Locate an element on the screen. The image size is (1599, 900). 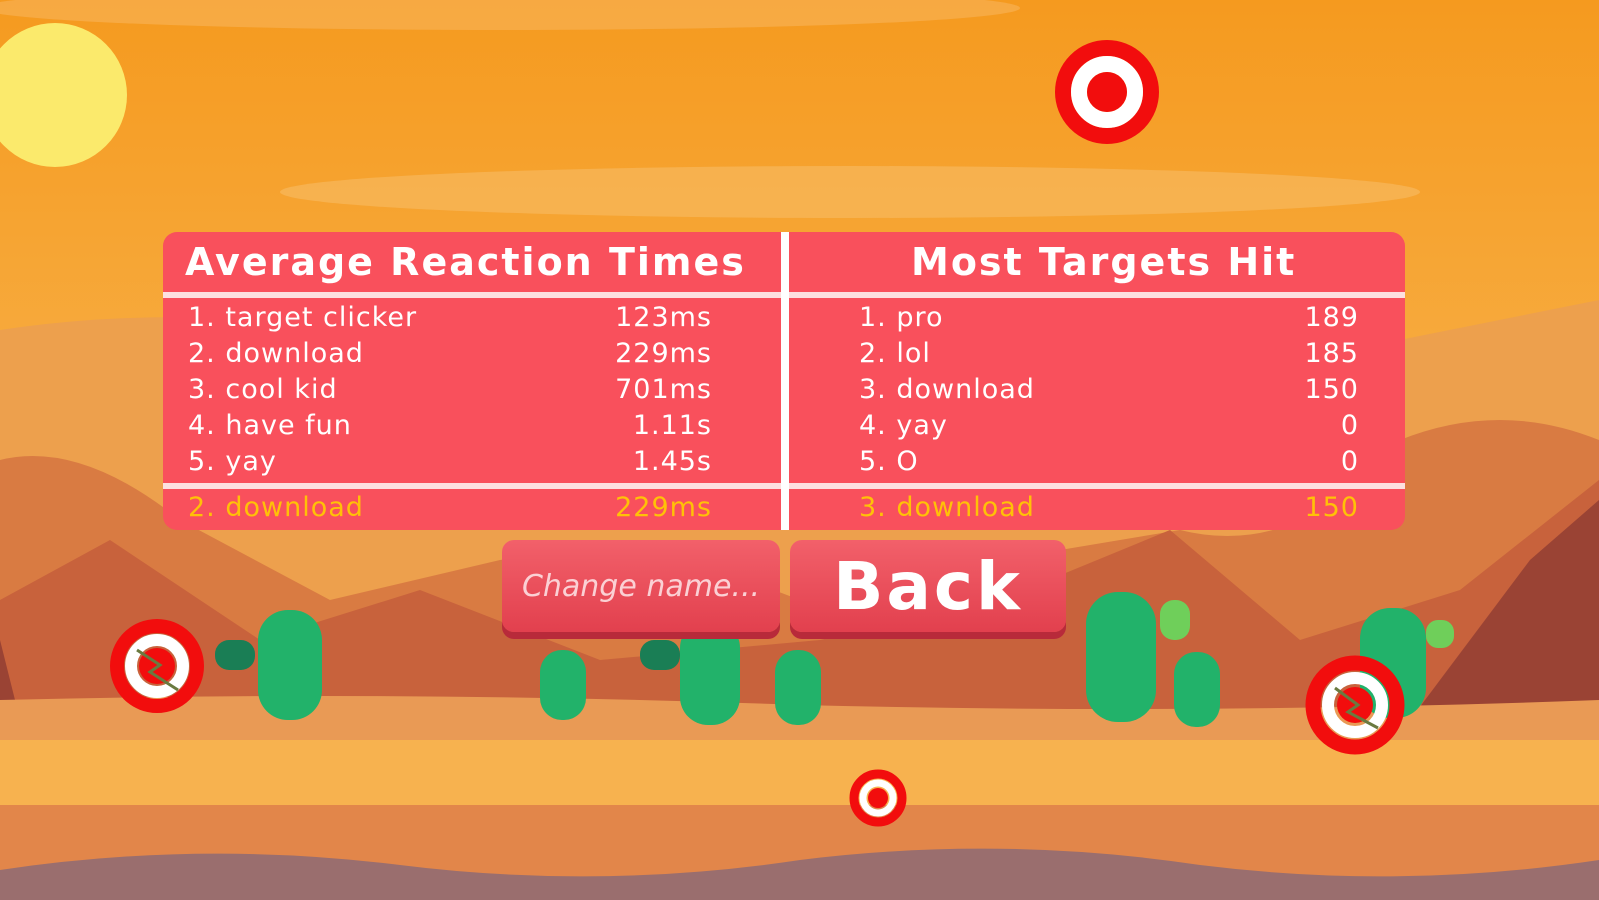
leaderboard-row: 4. yay 0 is located at coordinates (1109, 425).